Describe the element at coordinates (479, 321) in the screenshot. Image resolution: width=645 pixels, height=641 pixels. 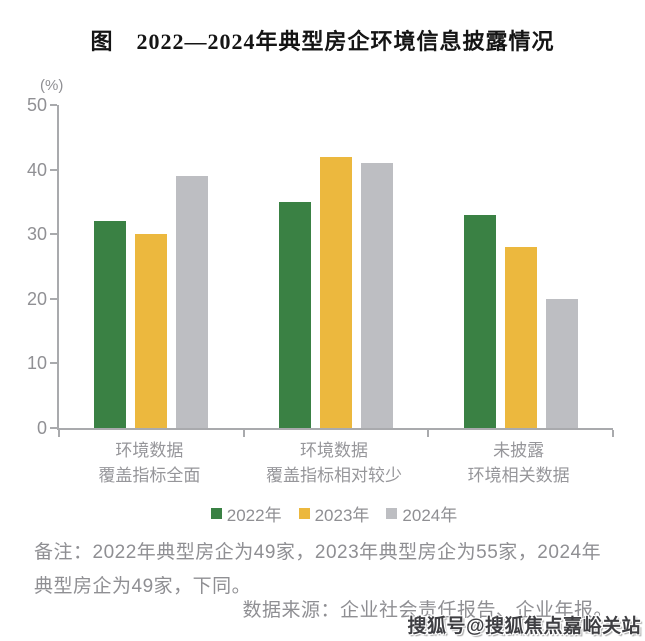
I see `bar-2022年-未披露` at that location.